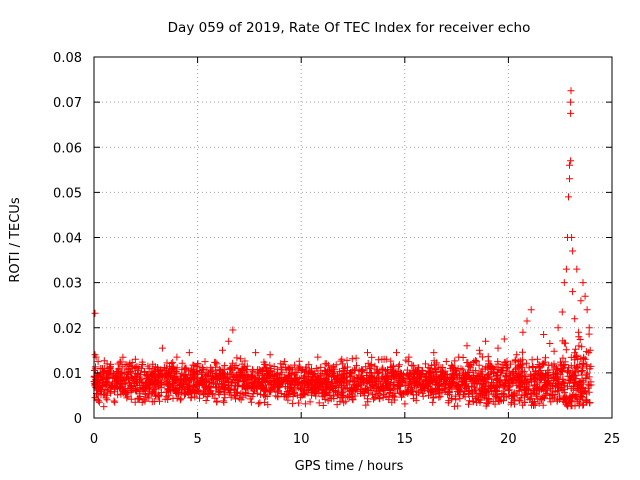 This screenshot has height=480, width=640. What do you see at coordinates (78, 419) in the screenshot?
I see `y-tick-label: 0` at bounding box center [78, 419].